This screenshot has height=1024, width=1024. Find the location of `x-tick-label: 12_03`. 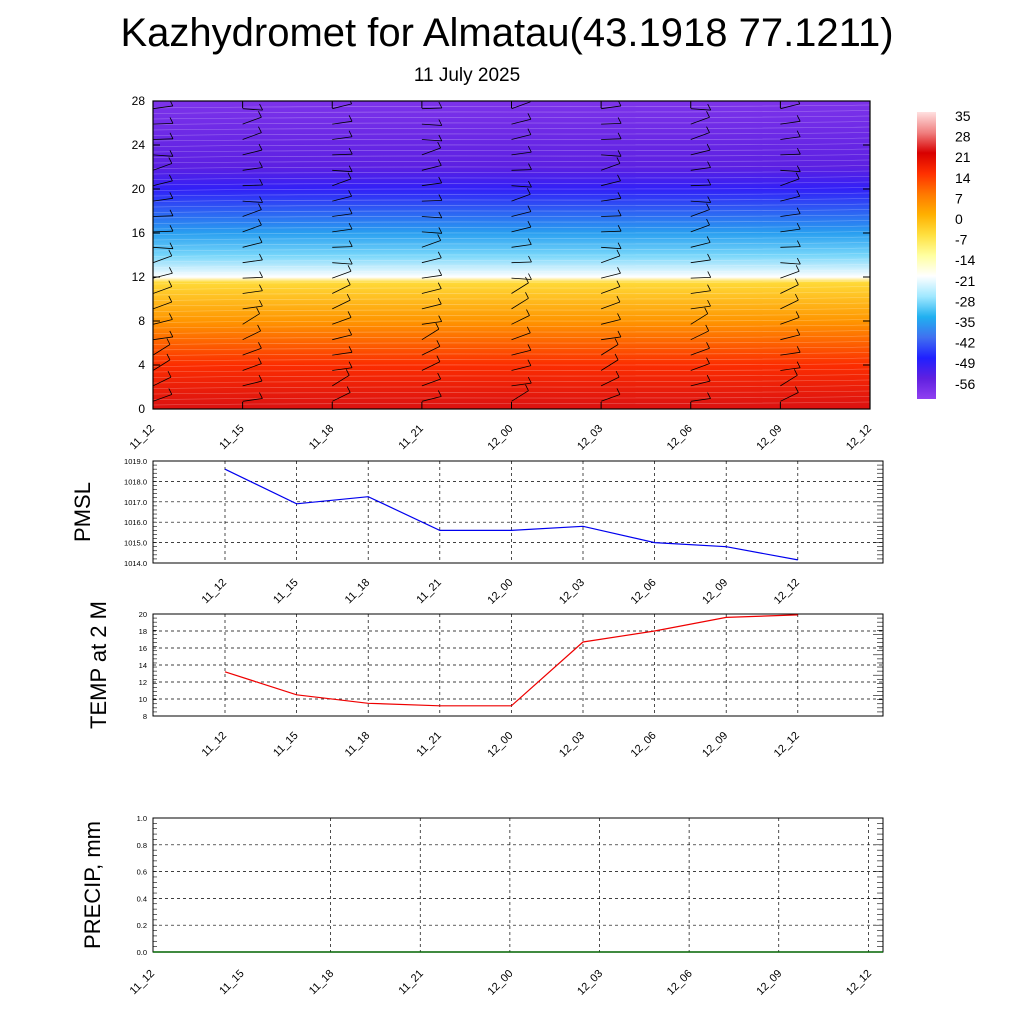

x-tick-label: 12_03 is located at coordinates (590, 983).